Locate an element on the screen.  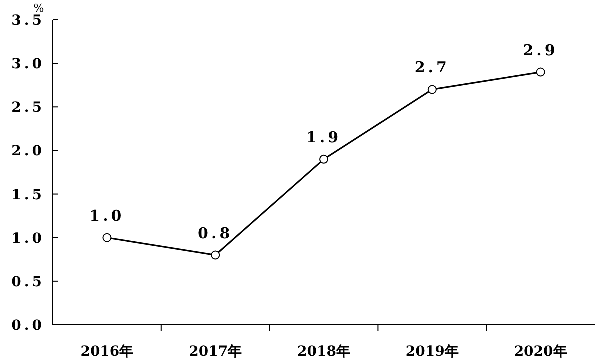
data-label: 1.0 is located at coordinates (107, 215).